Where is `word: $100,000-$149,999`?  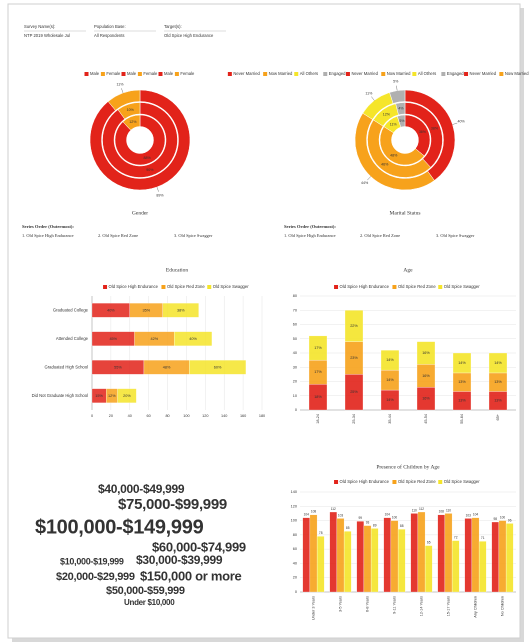
word: $100,000-$149,999 is located at coordinates (119, 527).